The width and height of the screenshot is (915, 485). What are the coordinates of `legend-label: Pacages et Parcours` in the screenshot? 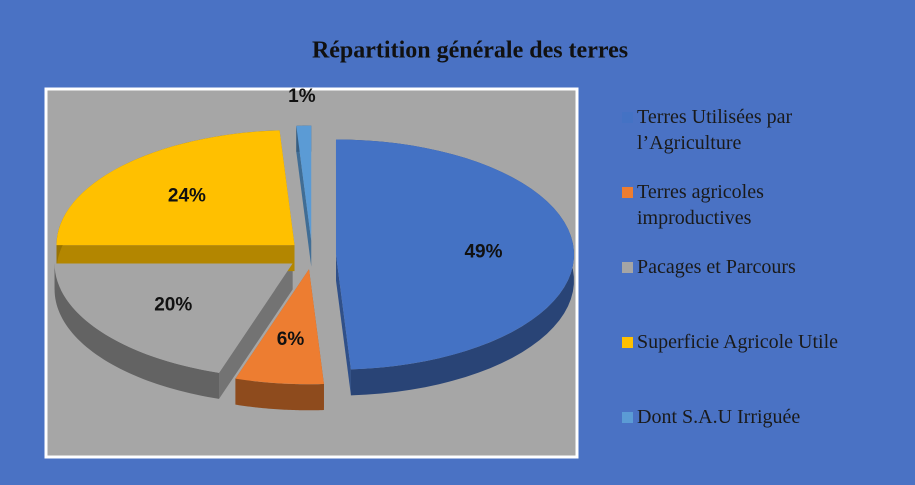 It's located at (716, 267).